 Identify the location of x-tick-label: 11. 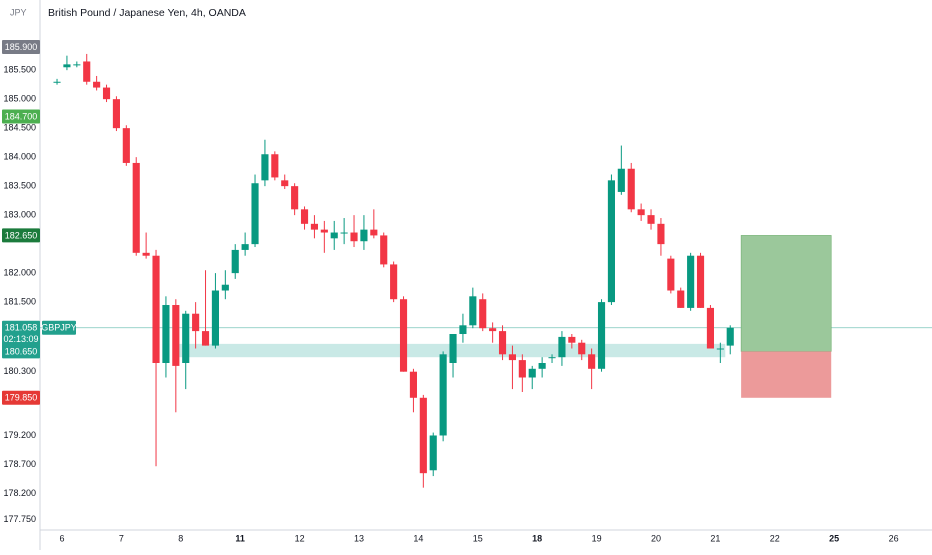
(240, 538).